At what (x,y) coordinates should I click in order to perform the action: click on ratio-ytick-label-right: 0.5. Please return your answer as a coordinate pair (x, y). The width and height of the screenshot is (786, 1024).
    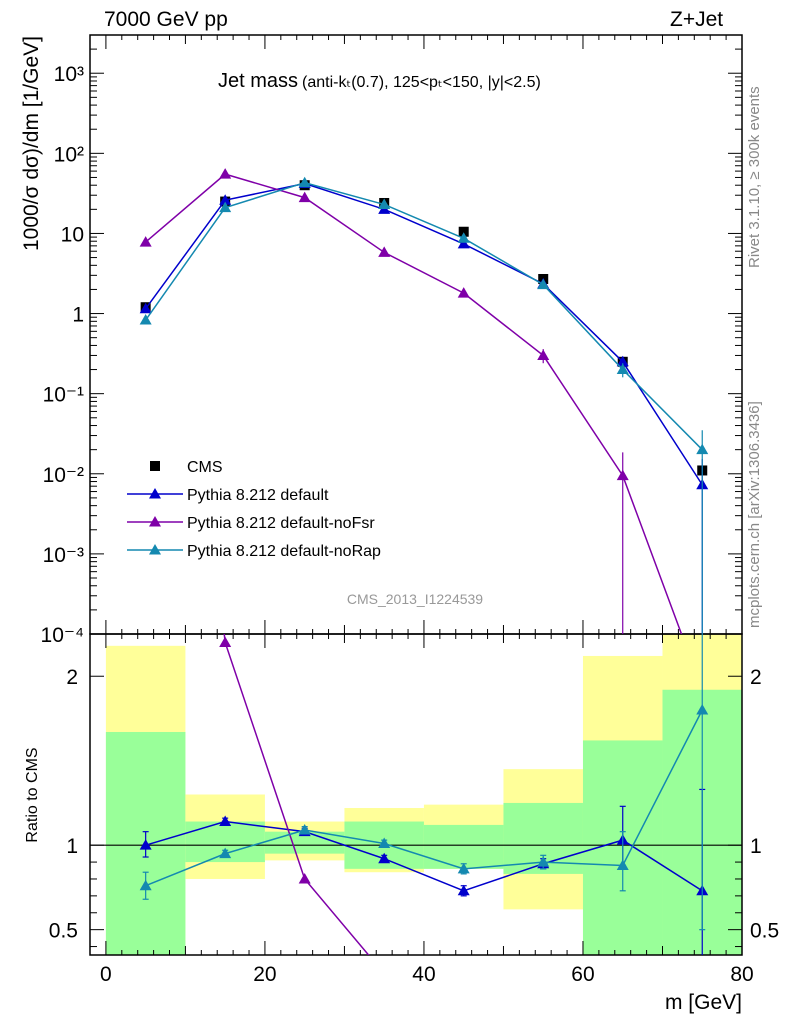
    Looking at the image, I should click on (764, 931).